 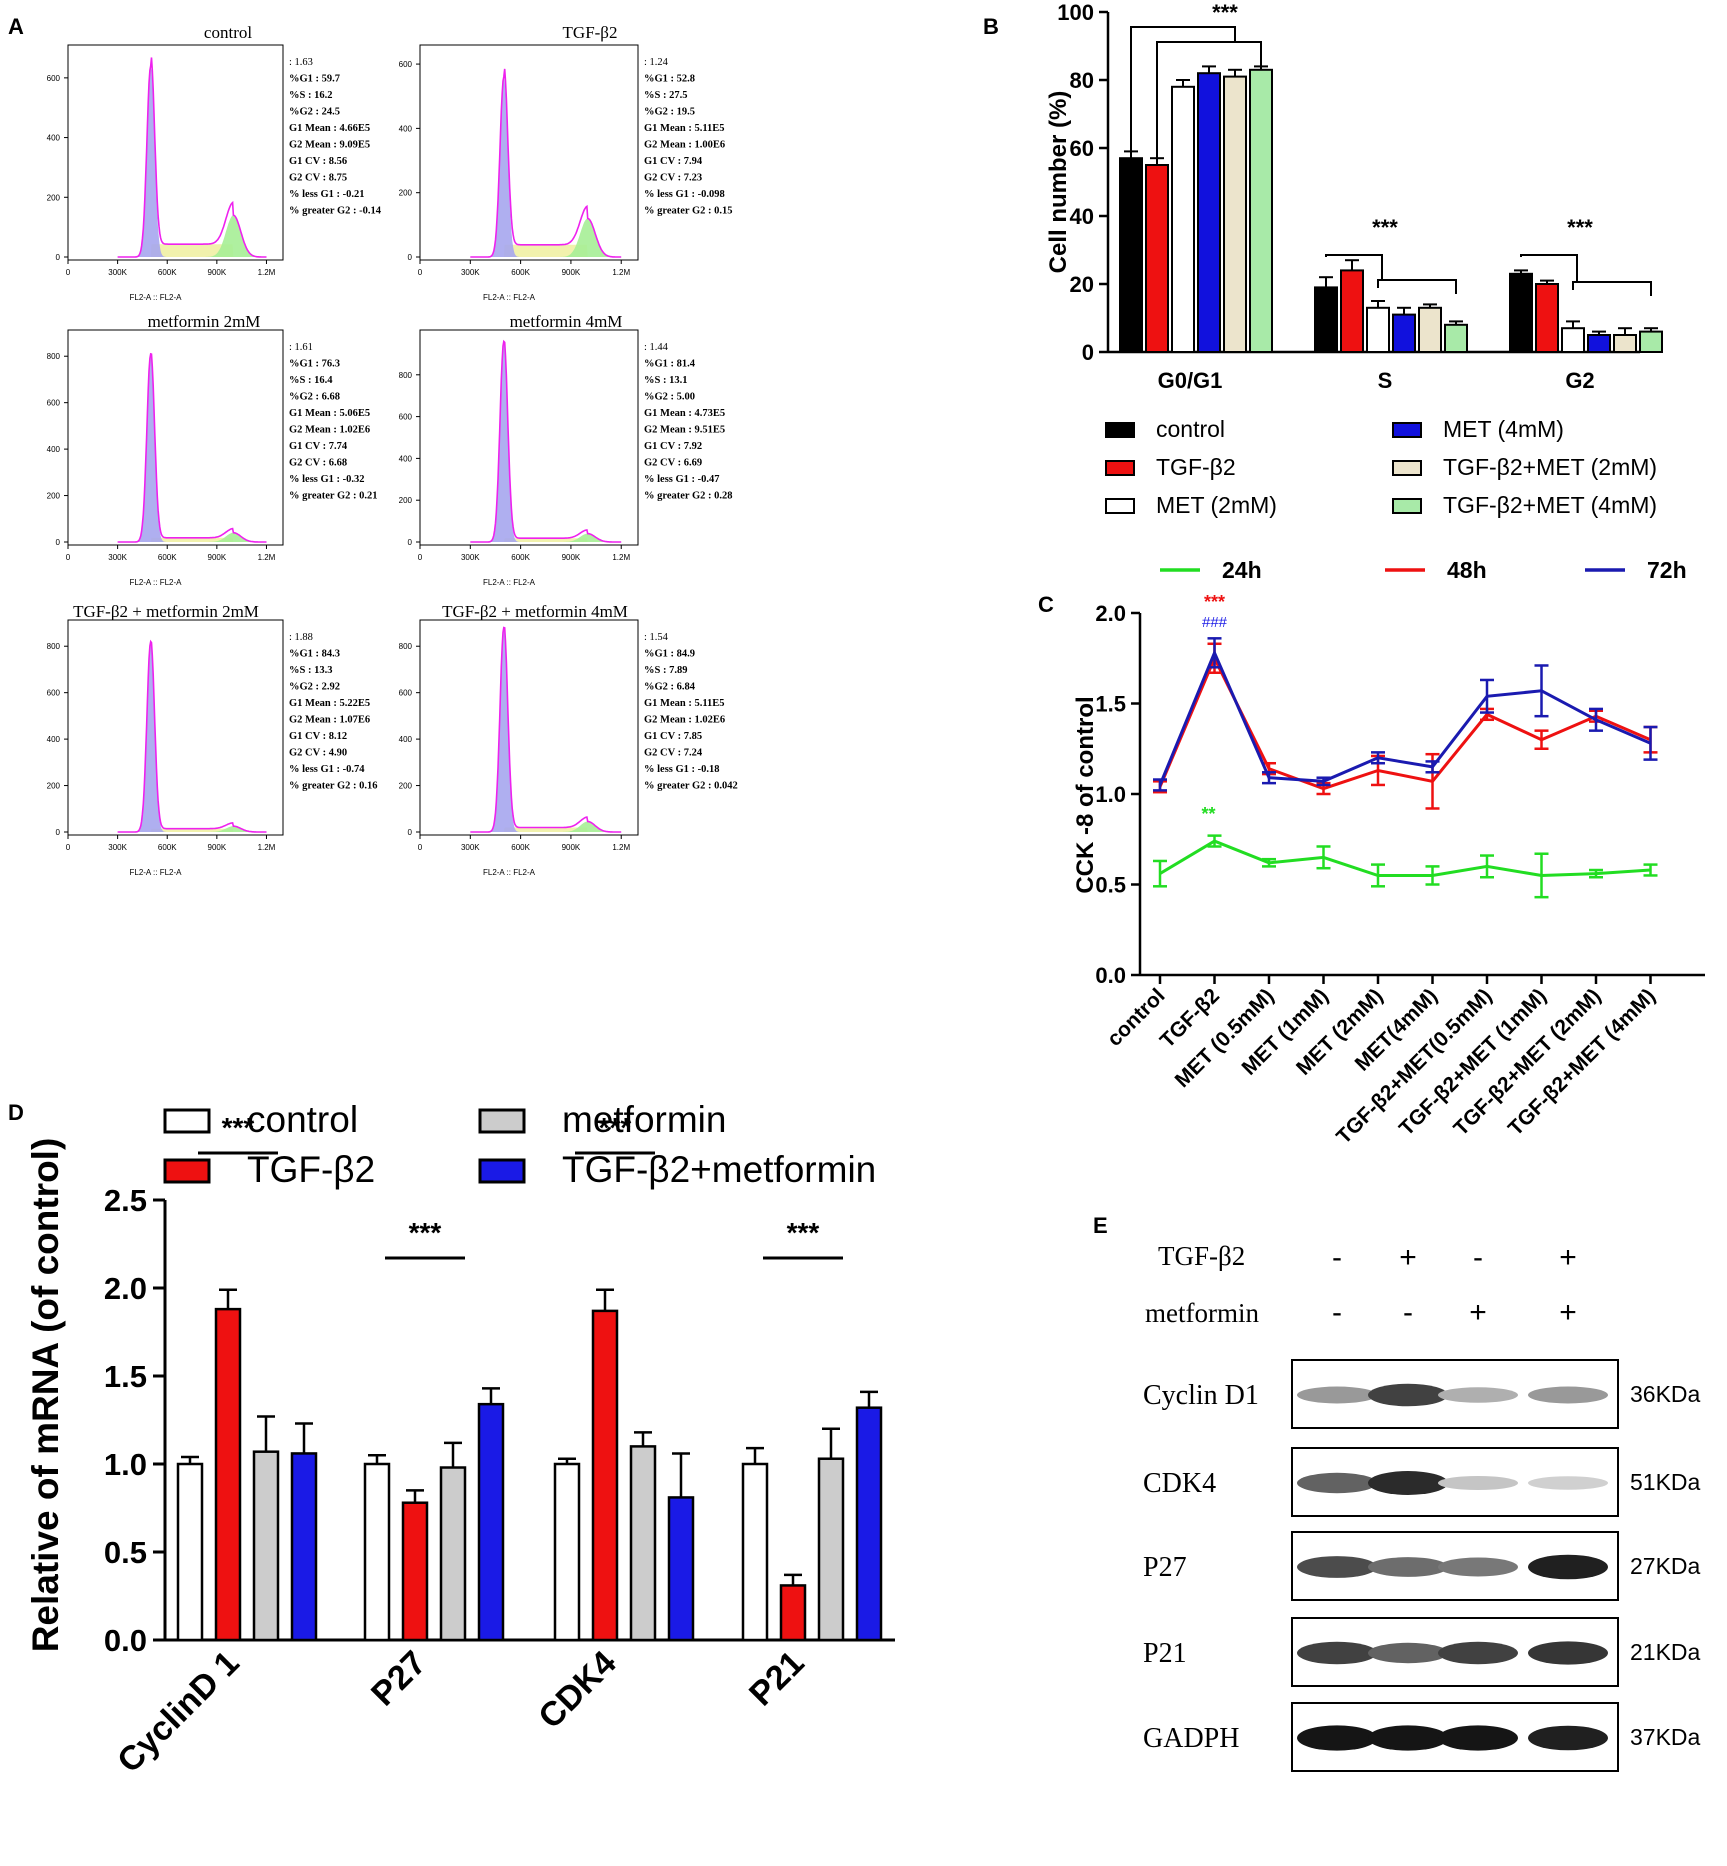 What do you see at coordinates (327, 194) in the screenshot?
I see `histogram-stat: % less G1 : -0.21` at bounding box center [327, 194].